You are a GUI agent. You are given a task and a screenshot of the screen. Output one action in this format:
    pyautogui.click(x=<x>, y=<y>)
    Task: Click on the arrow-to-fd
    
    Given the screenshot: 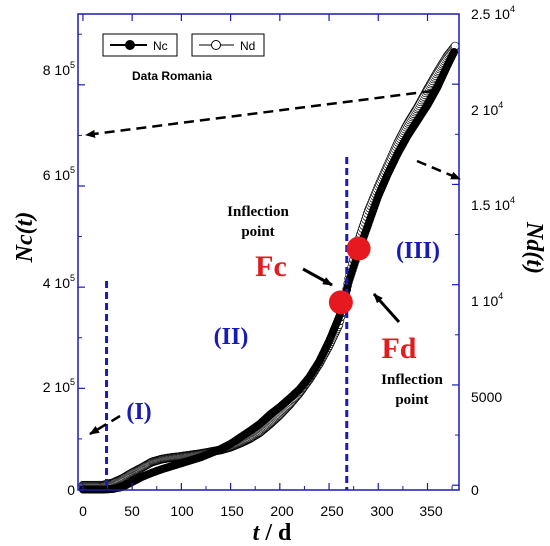 What is the action you would take?
    pyautogui.click(x=386, y=308)
    